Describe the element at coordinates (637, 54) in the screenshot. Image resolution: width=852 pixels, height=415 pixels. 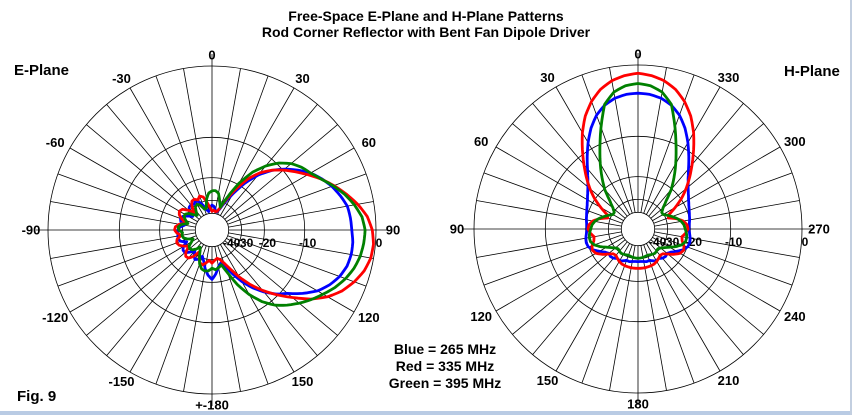
I see `angle-label: 0` at that location.